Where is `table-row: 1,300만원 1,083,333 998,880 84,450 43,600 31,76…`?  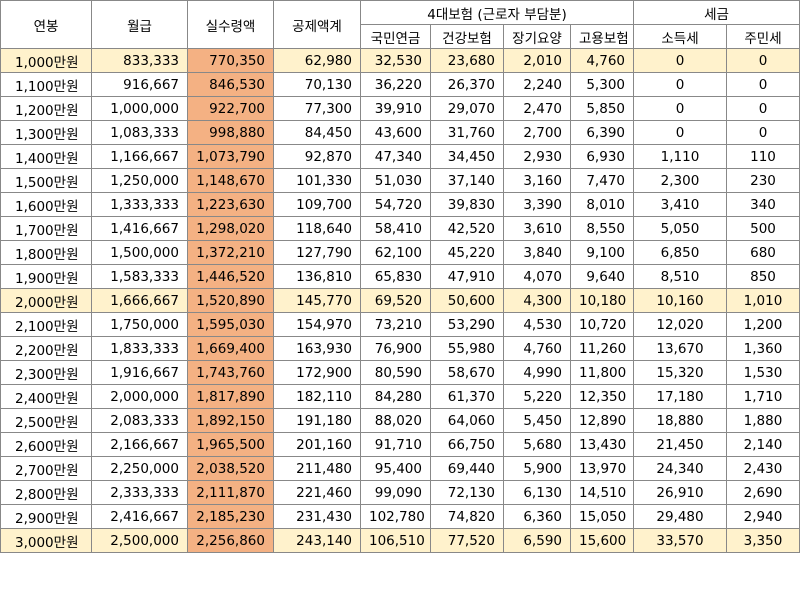
table-row: 1,300만원 1,083,333 998,880 84,450 43,600 31,76… is located at coordinates (400, 132).